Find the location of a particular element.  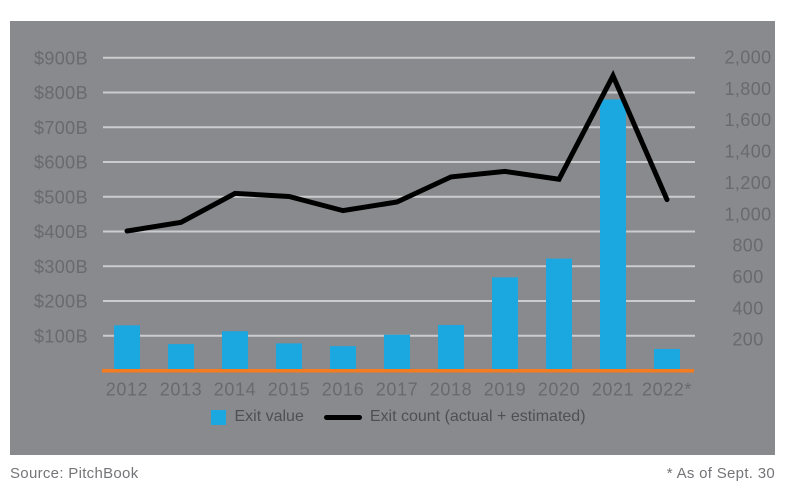

bar-2013 is located at coordinates (181, 358).